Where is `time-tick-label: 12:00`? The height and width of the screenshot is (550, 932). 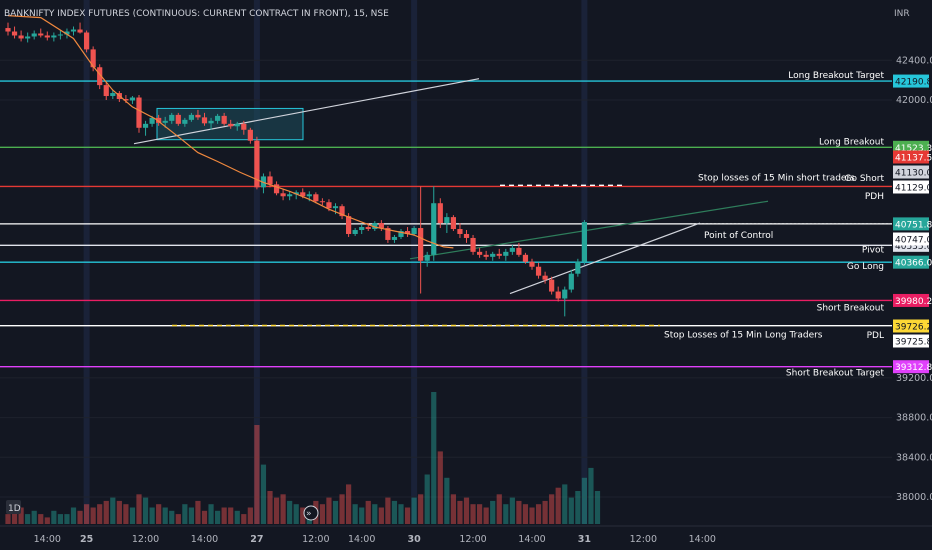
time-tick-label: 12:00 is located at coordinates (643, 539).